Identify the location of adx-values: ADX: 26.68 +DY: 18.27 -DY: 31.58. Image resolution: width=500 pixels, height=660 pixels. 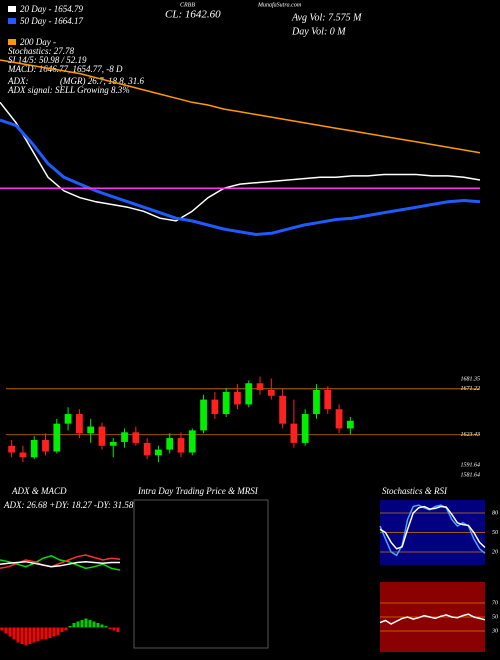
(68, 505).